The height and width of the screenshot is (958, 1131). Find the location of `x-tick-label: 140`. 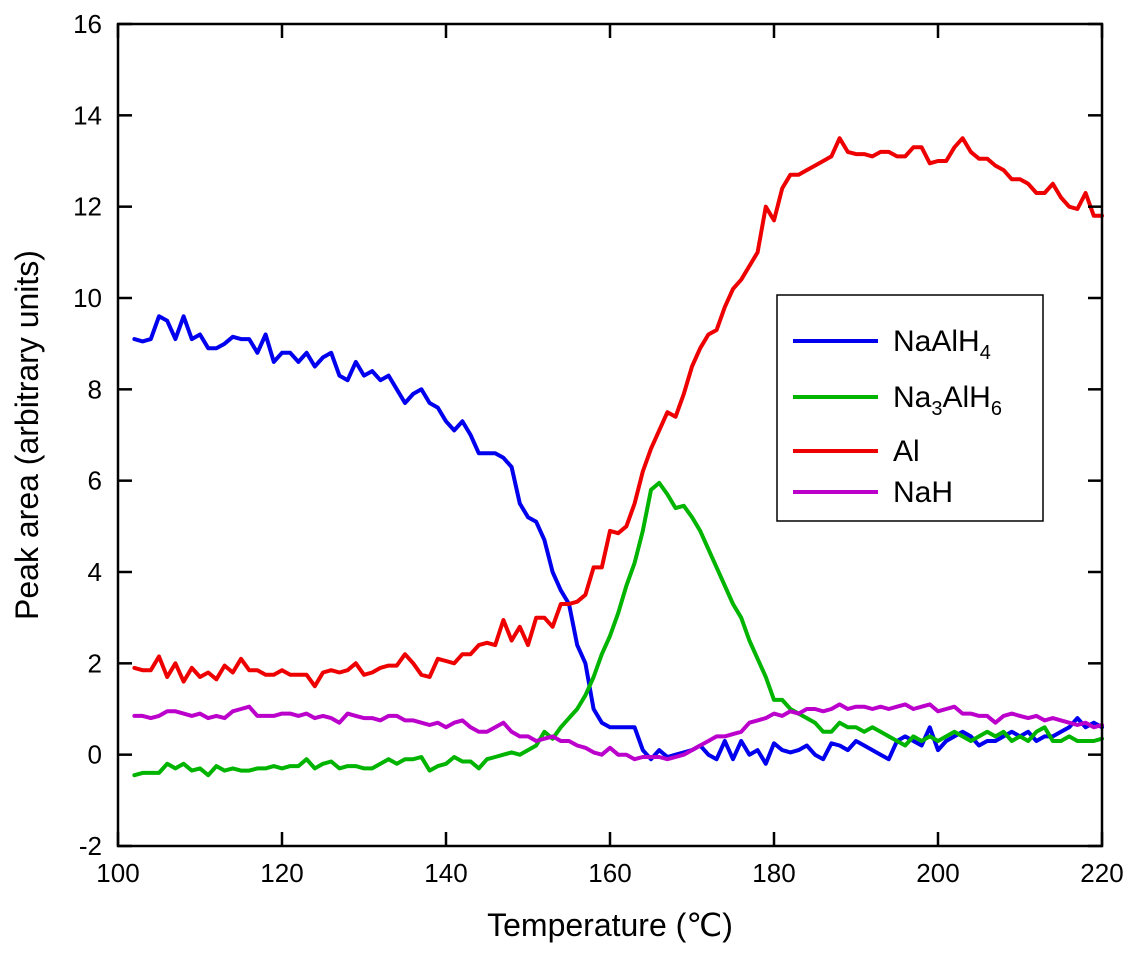

x-tick-label: 140 is located at coordinates (445, 873).